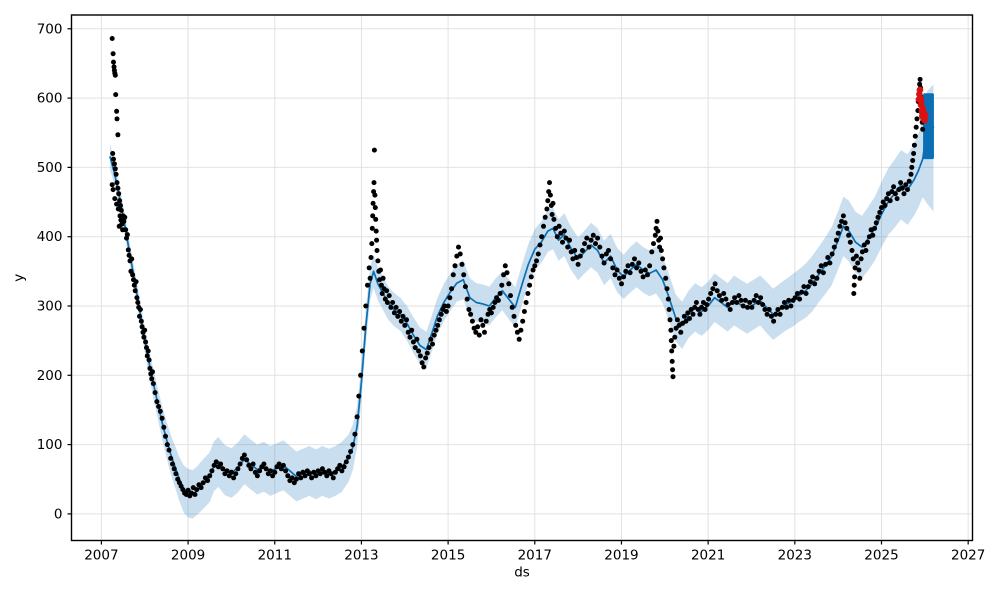 This screenshot has height=600, width=1000. Describe the element at coordinates (275, 556) in the screenshot. I see `x-tick-label: 2011` at that location.